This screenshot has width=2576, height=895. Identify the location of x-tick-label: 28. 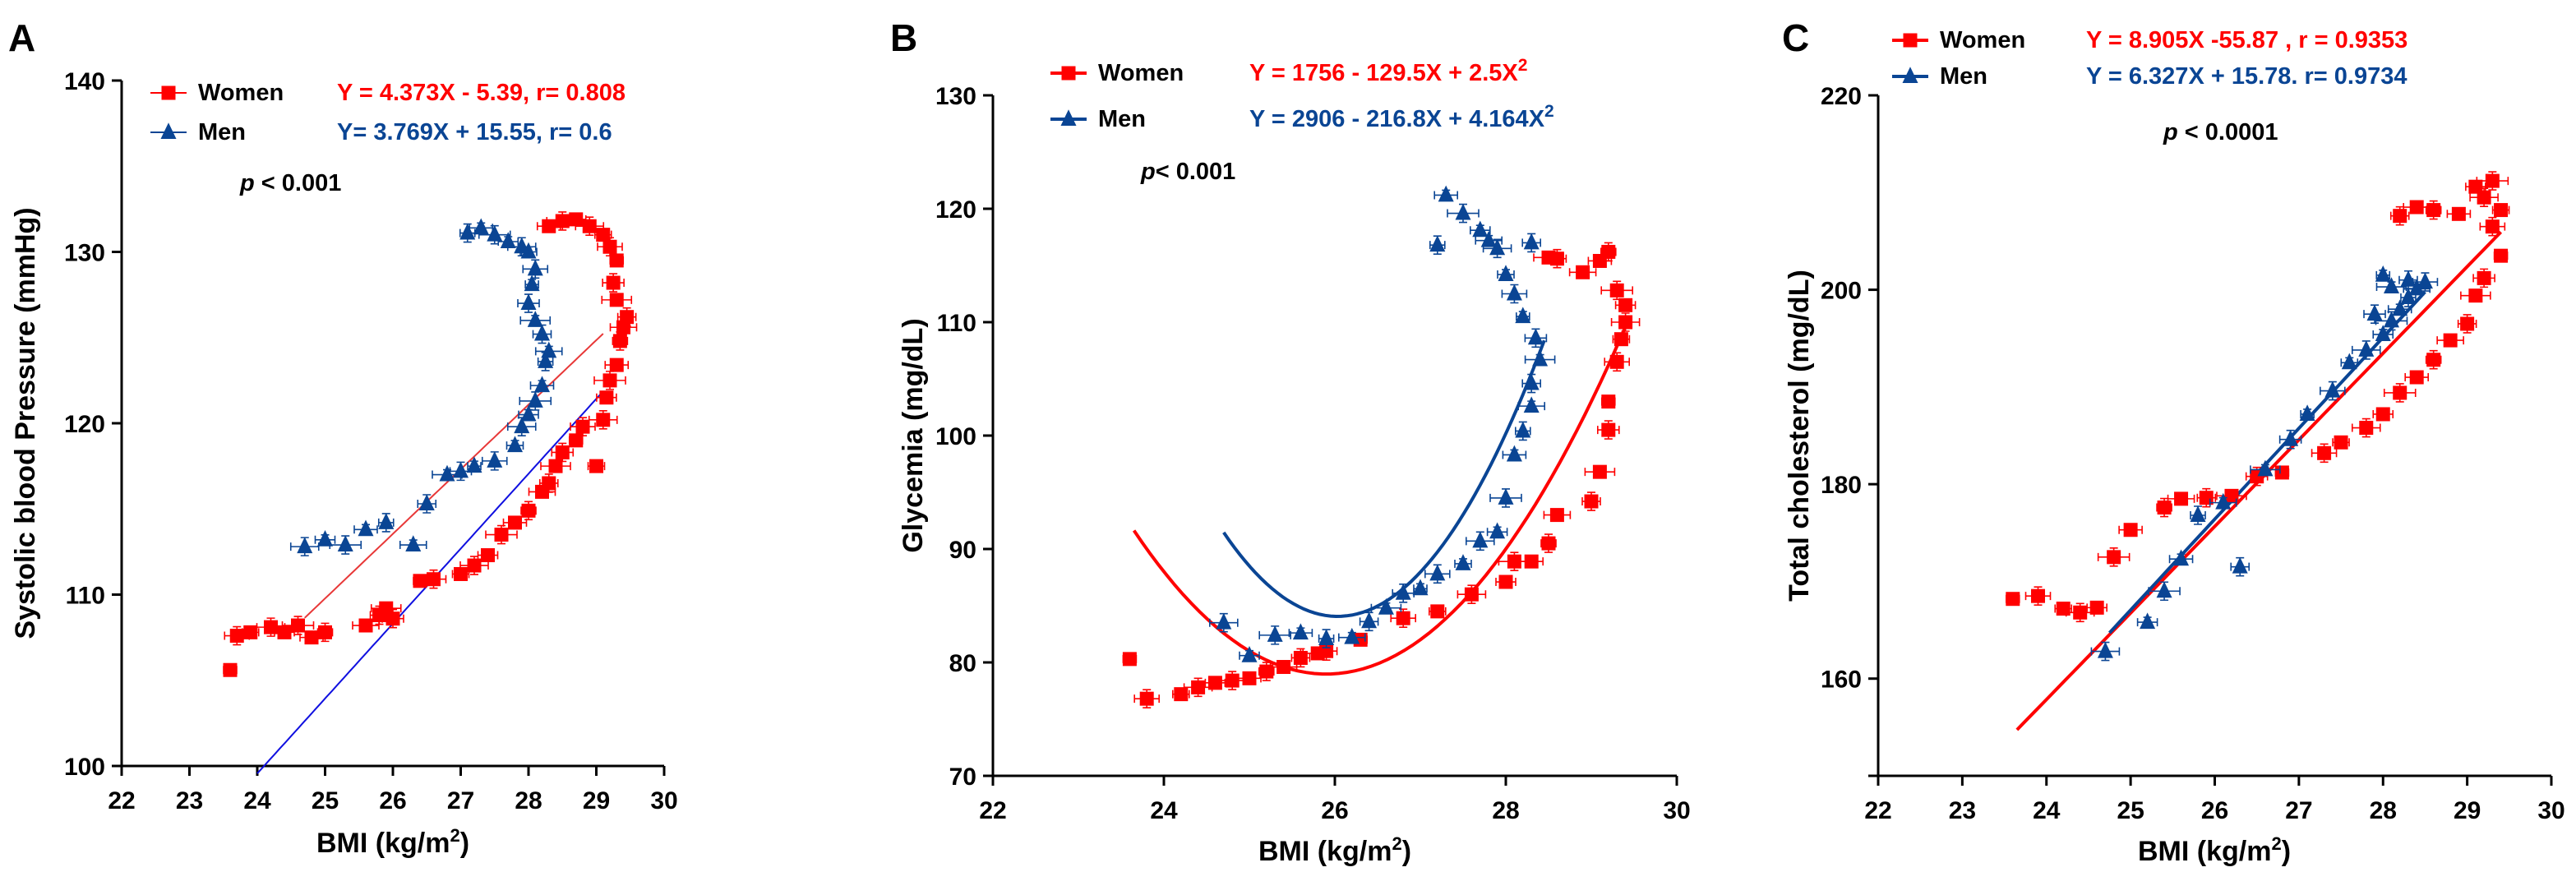
(2384, 811).